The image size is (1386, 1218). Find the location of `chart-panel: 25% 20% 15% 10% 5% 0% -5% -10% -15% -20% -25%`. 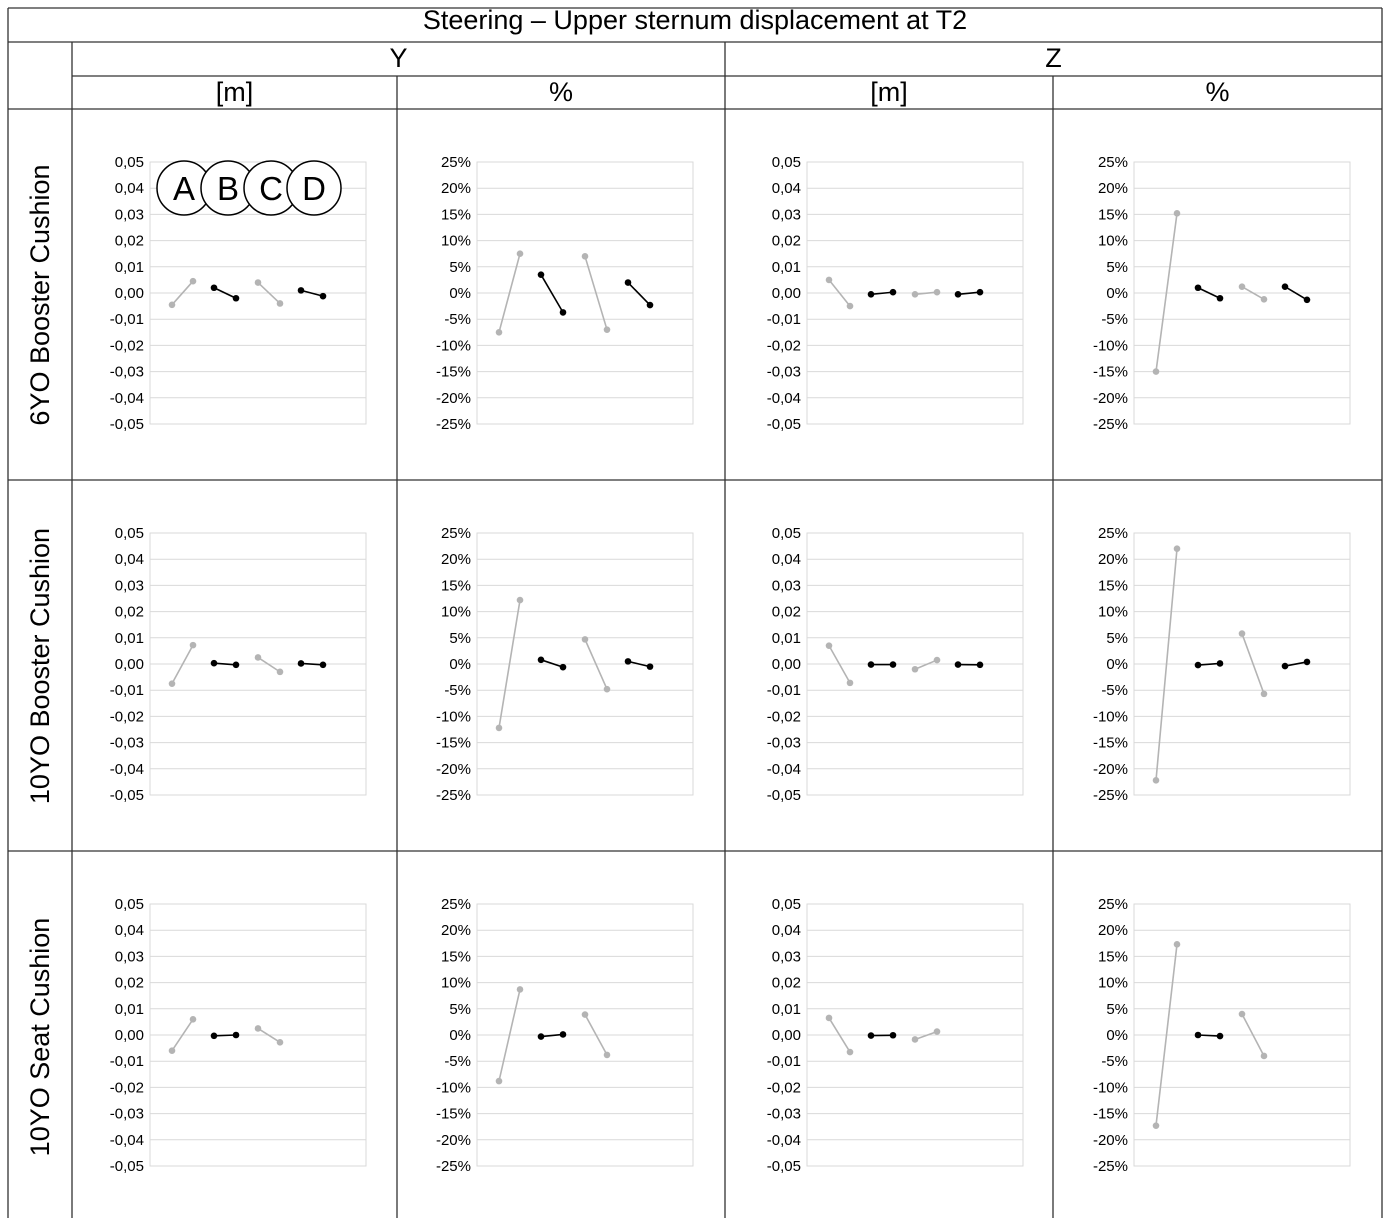

chart-panel: 25% 20% 15% 10% 5% 0% -5% -10% -15% -20% -25% is located at coordinates (565, 1035).